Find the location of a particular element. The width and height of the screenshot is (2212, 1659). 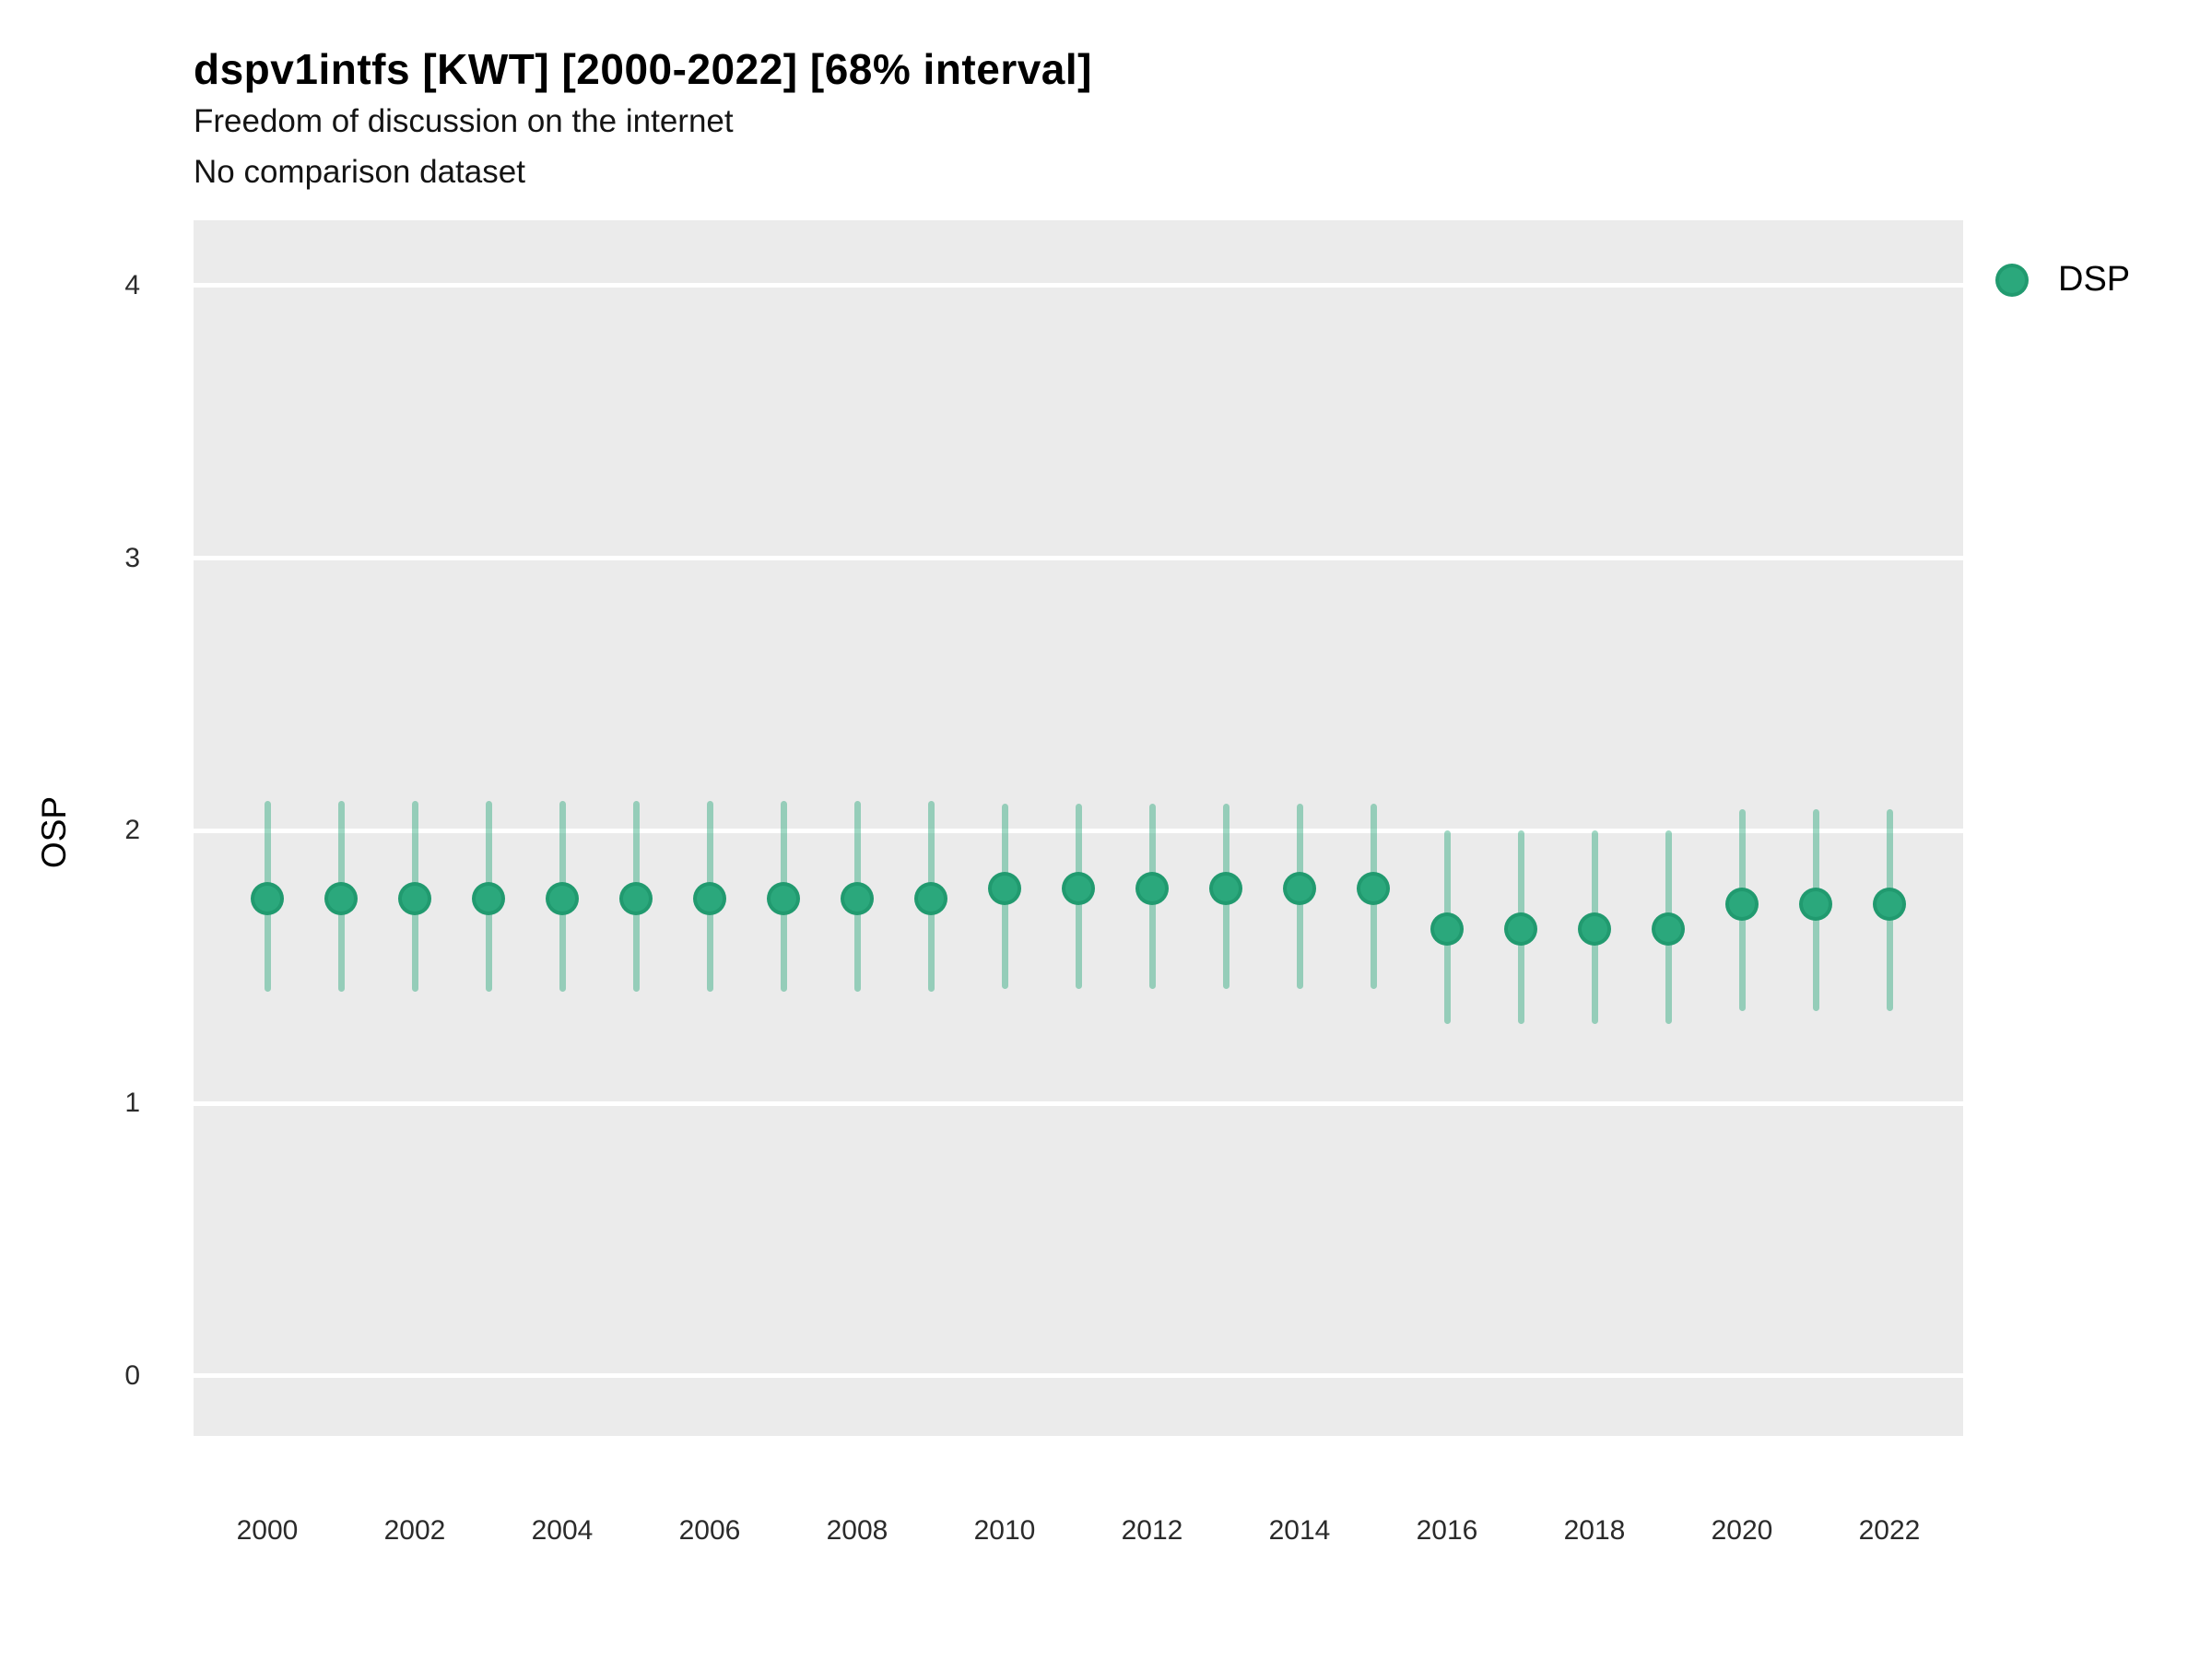

legend: DSP is located at coordinates (2062, 280).